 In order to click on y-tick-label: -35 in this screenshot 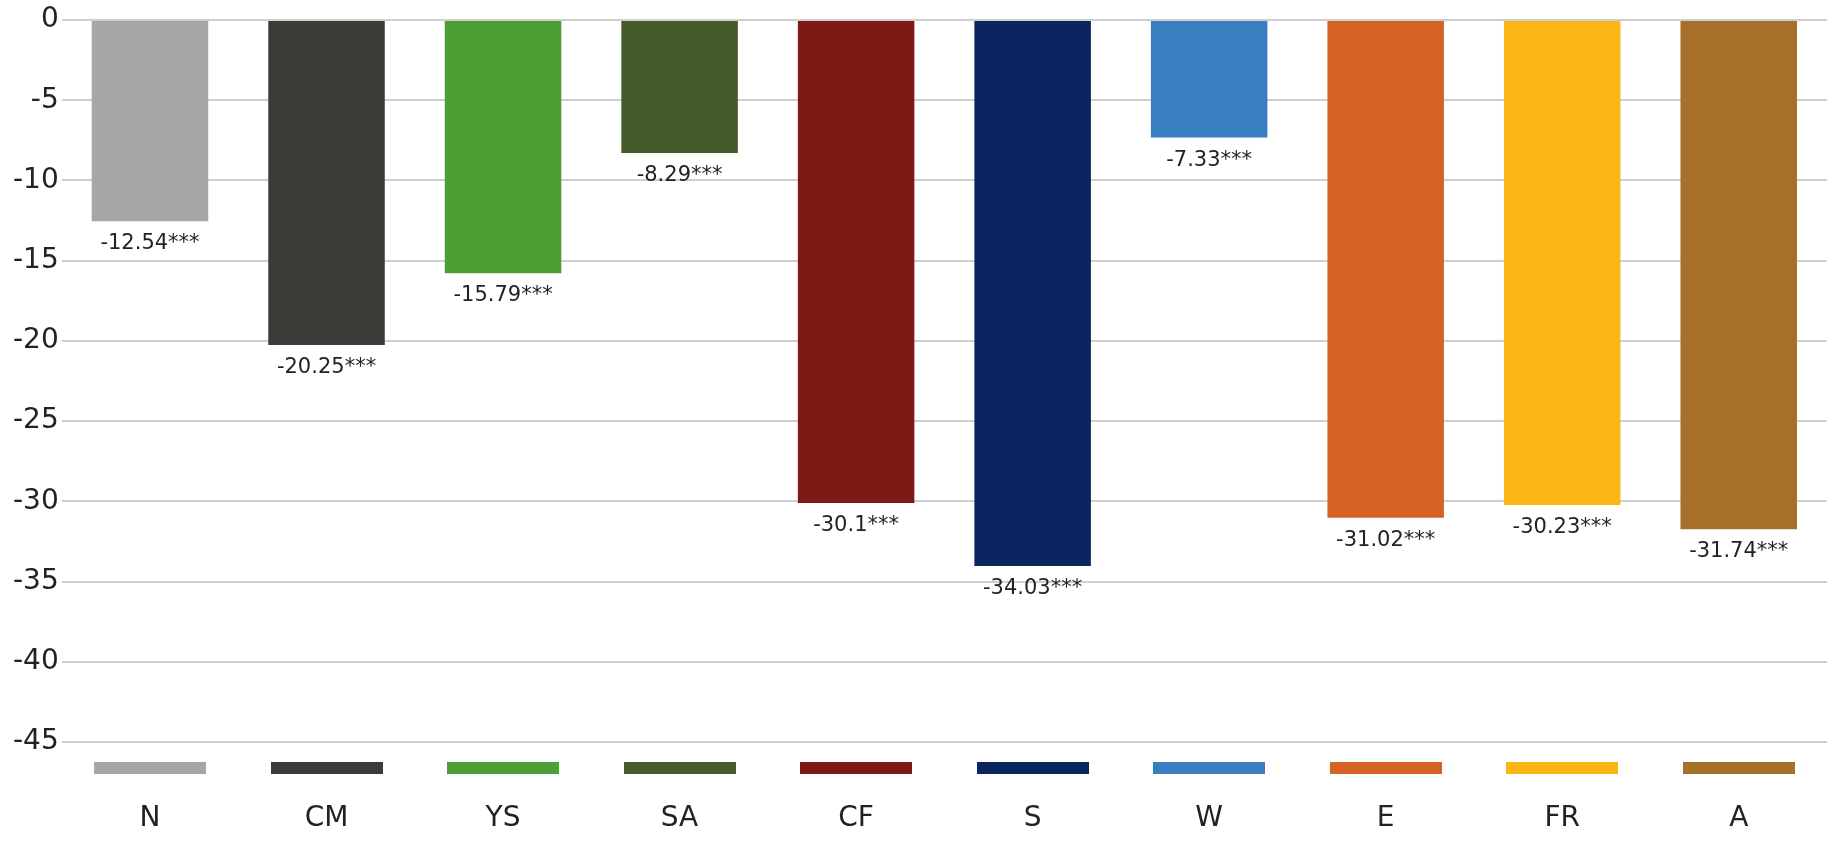, I will do `click(36, 579)`.